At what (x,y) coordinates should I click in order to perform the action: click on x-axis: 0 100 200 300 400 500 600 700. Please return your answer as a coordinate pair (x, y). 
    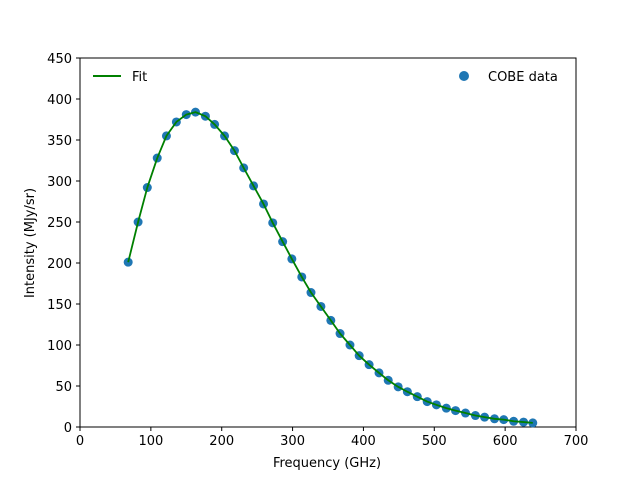
    Looking at the image, I should click on (332, 438).